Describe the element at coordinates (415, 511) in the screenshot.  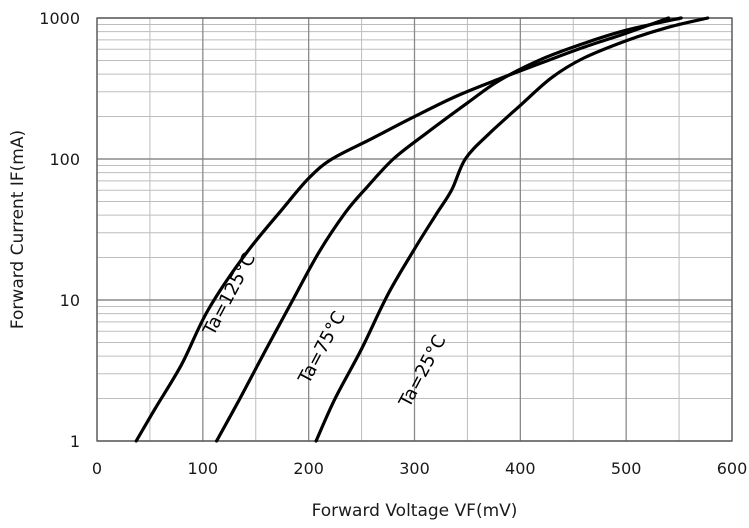
I see `x-axis-title: Forward Voltage VF(mV)` at that location.